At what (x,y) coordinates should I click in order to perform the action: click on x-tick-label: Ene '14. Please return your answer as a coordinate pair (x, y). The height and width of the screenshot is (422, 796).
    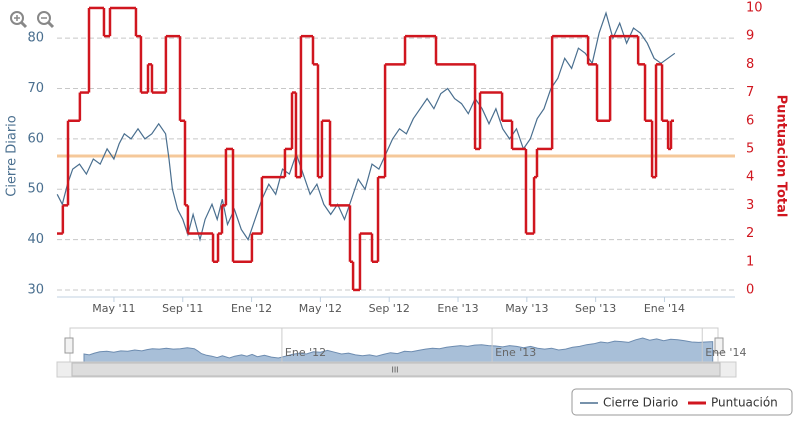
    Looking at the image, I should click on (664, 308).